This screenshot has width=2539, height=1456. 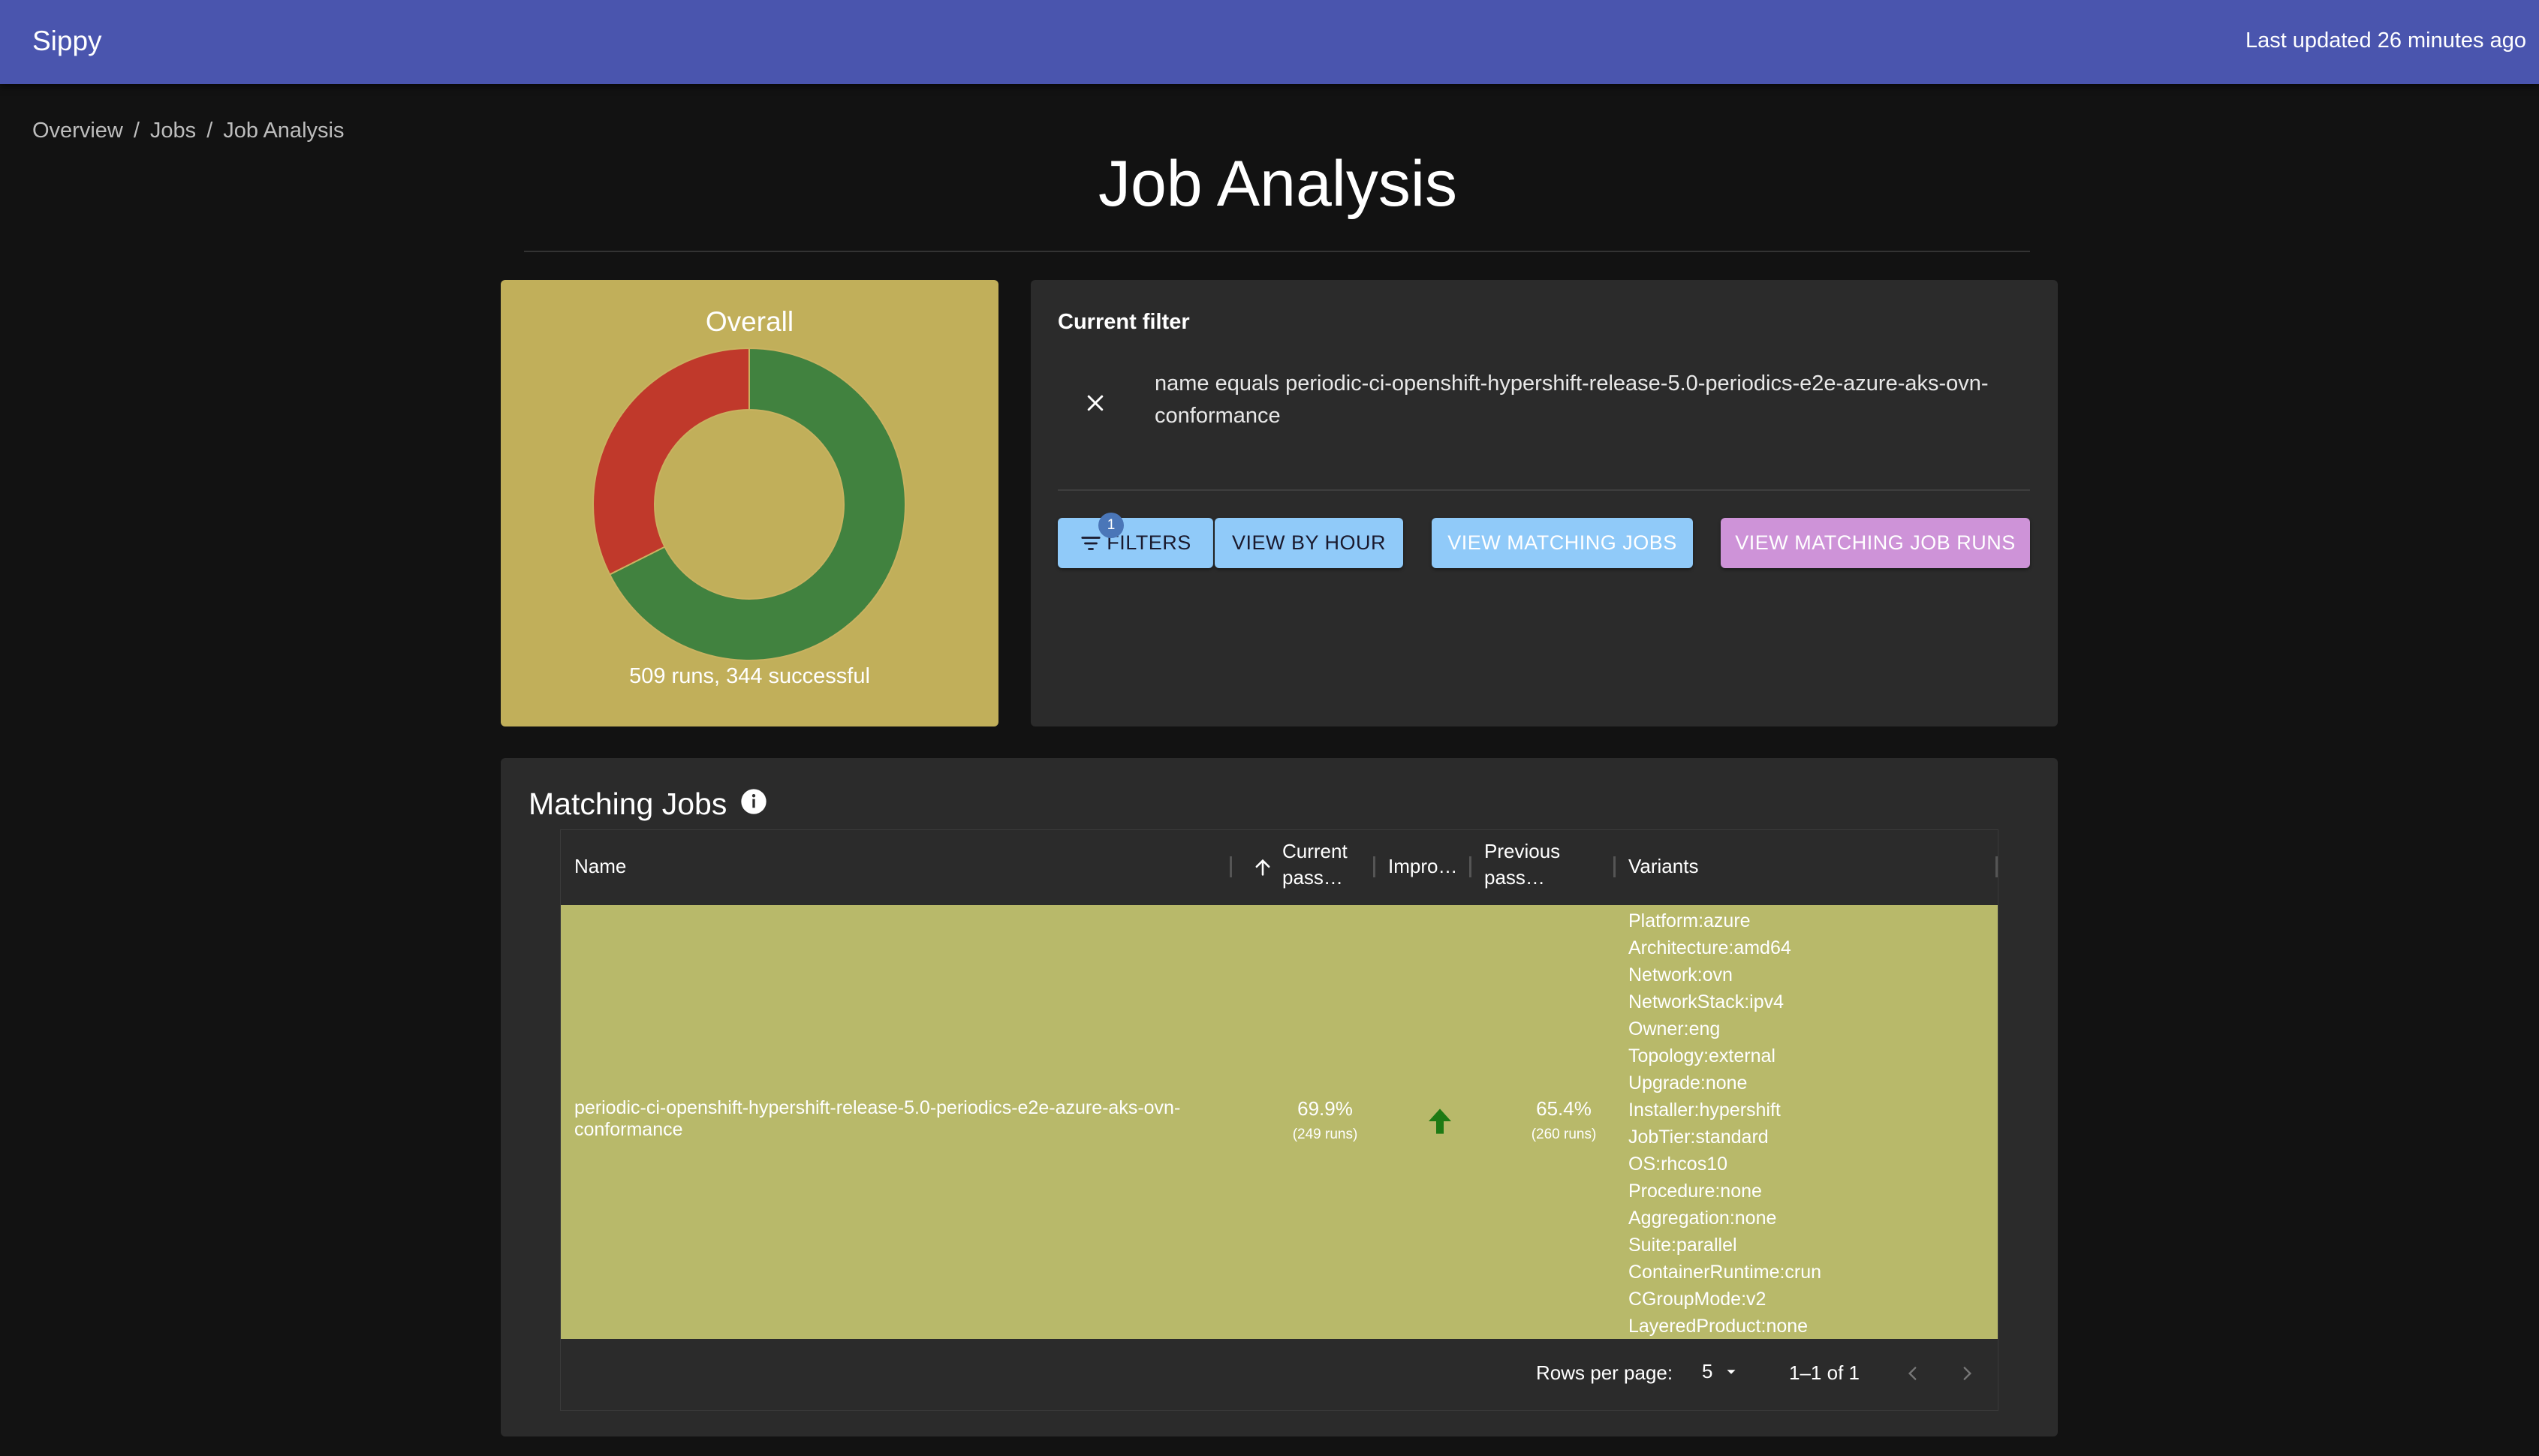 I want to click on variant-item: Network:ovn, so click(x=1680, y=974).